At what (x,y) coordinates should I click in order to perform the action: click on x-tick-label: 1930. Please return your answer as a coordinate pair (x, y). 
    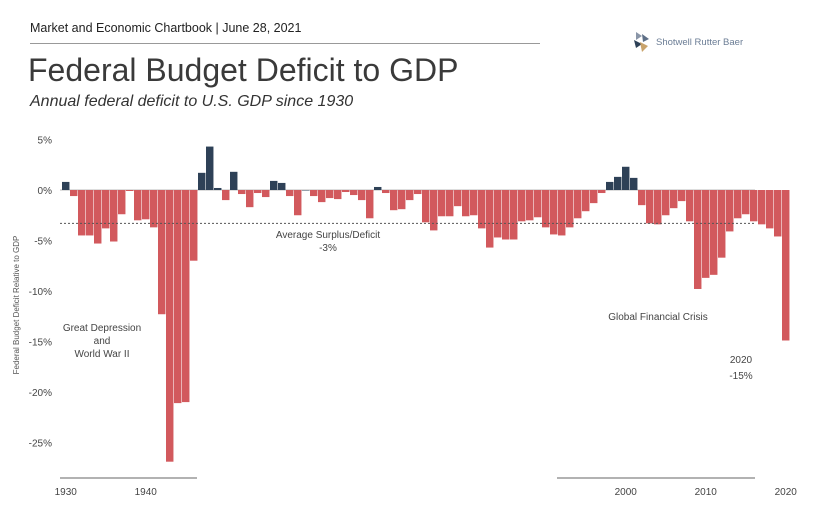
    Looking at the image, I should click on (66, 492).